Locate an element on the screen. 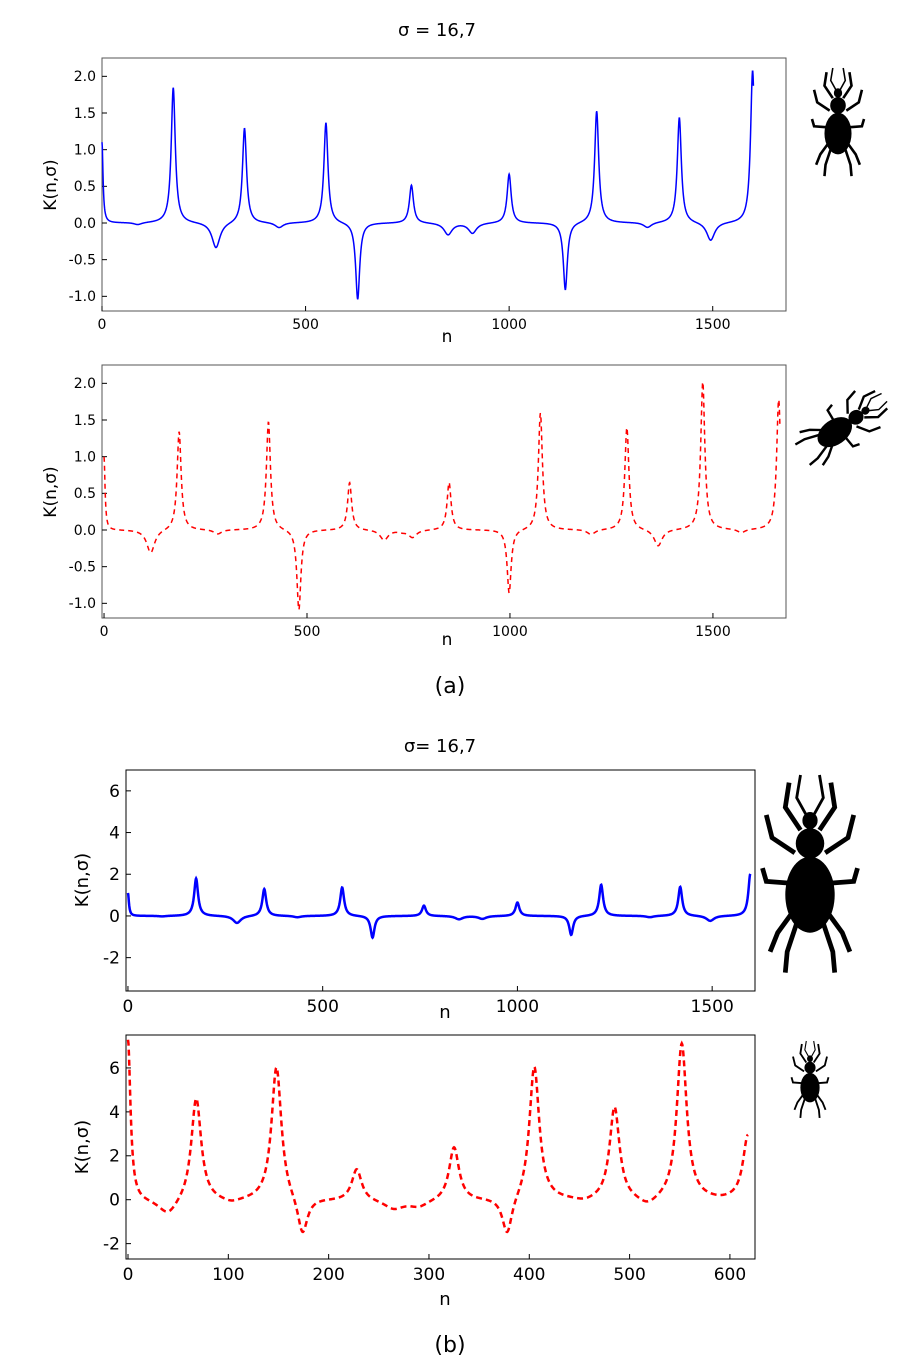 This screenshot has width=920, height=1370. panel-b-caption: (b) is located at coordinates (449, 1345).